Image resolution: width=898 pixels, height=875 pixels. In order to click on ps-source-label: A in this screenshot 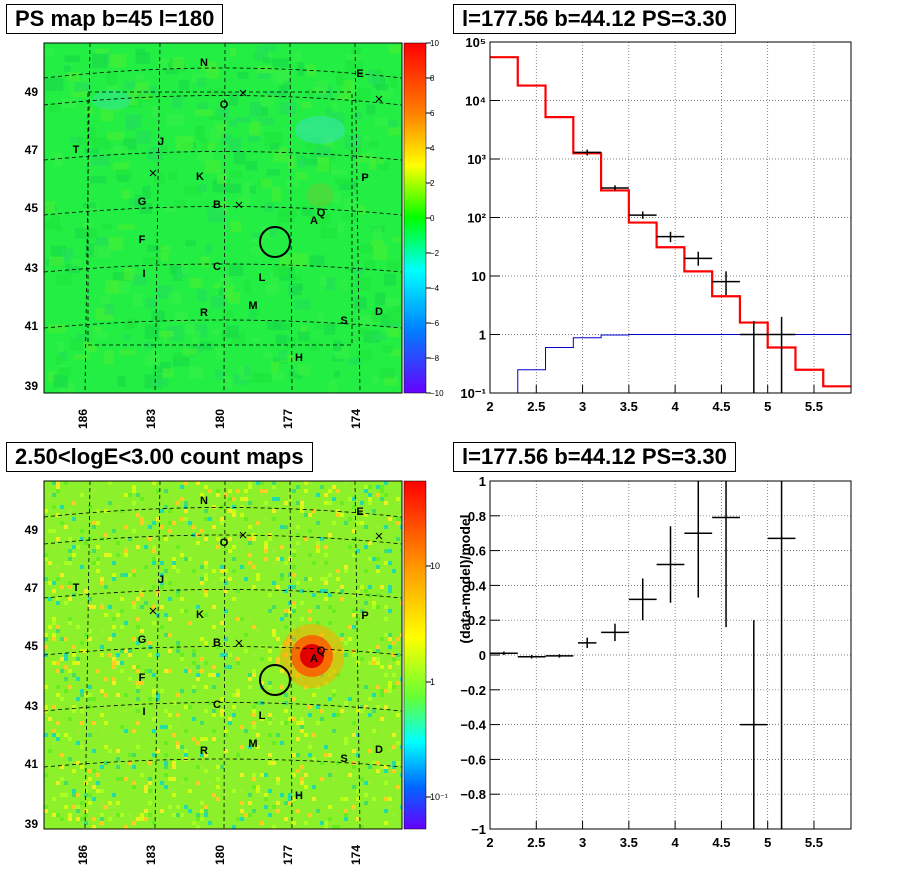, I will do `click(314, 221)`.